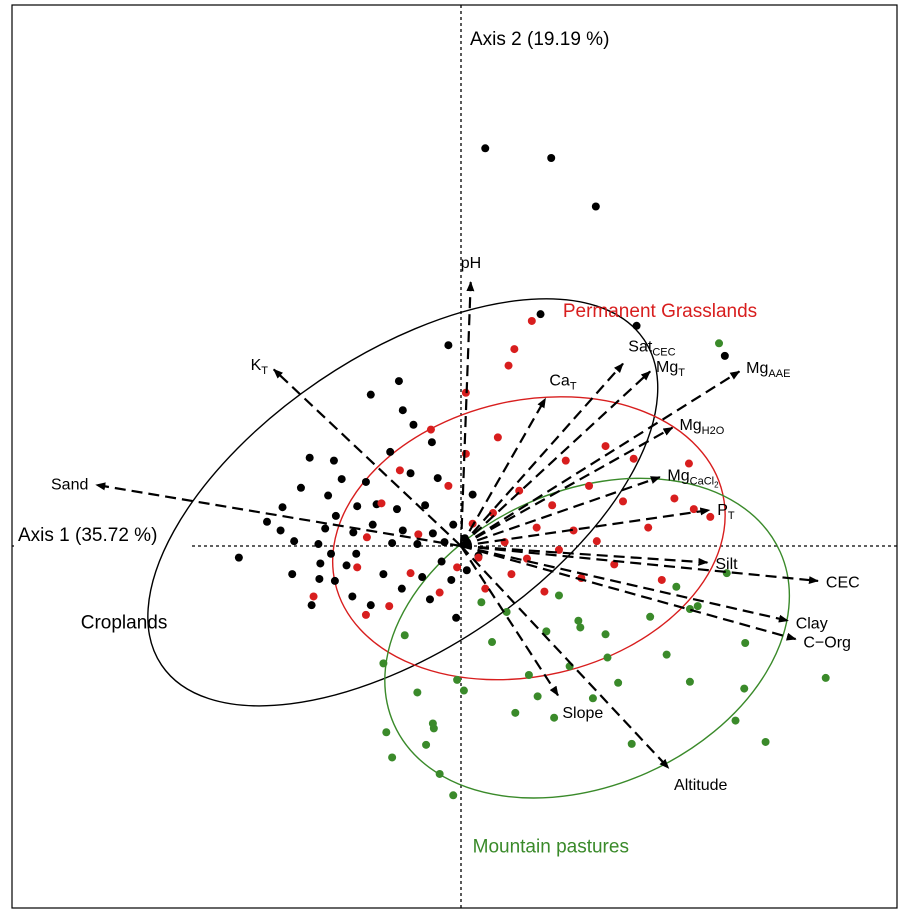  What do you see at coordinates (551, 847) in the screenshot?
I see `annotation-mountain-pastures: Mountain pastures` at bounding box center [551, 847].